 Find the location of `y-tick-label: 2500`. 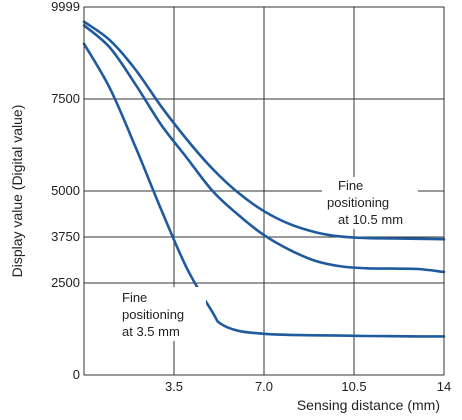

y-tick-label: 2500 is located at coordinates (65, 282).